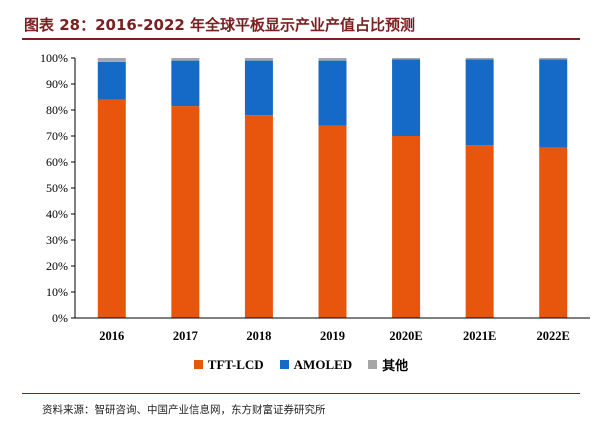 This screenshot has width=602, height=421. Describe the element at coordinates (185, 83) in the screenshot. I see `bar-amoled-2017` at that location.